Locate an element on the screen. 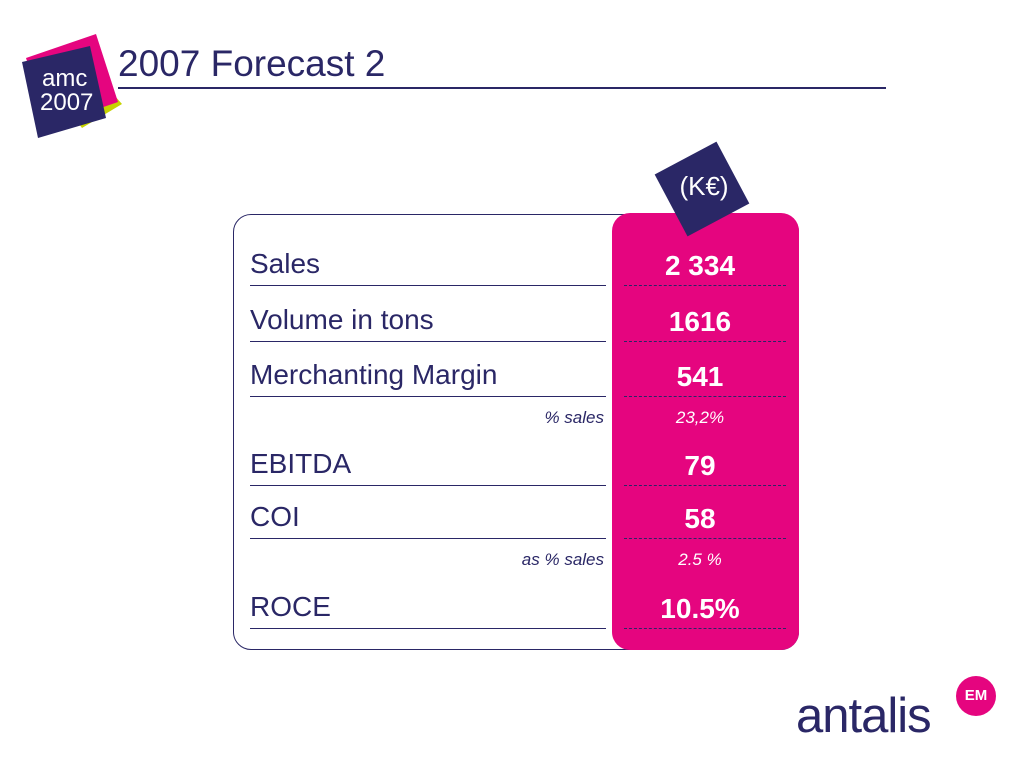 The height and width of the screenshot is (768, 1024). currency-badge: (K€) is located at coordinates (703, 190).